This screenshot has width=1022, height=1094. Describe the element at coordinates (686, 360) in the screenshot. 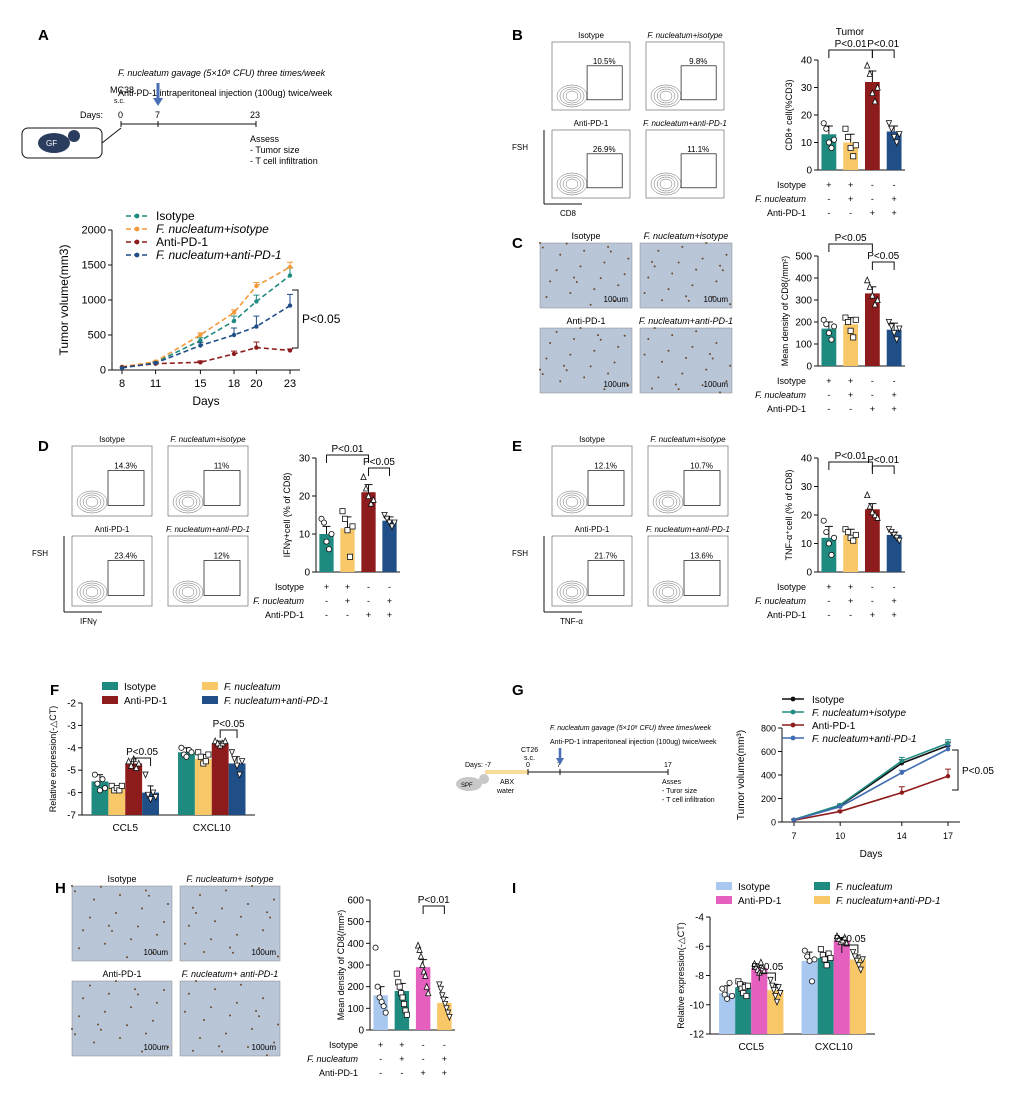

I see `micrograph-image` at that location.